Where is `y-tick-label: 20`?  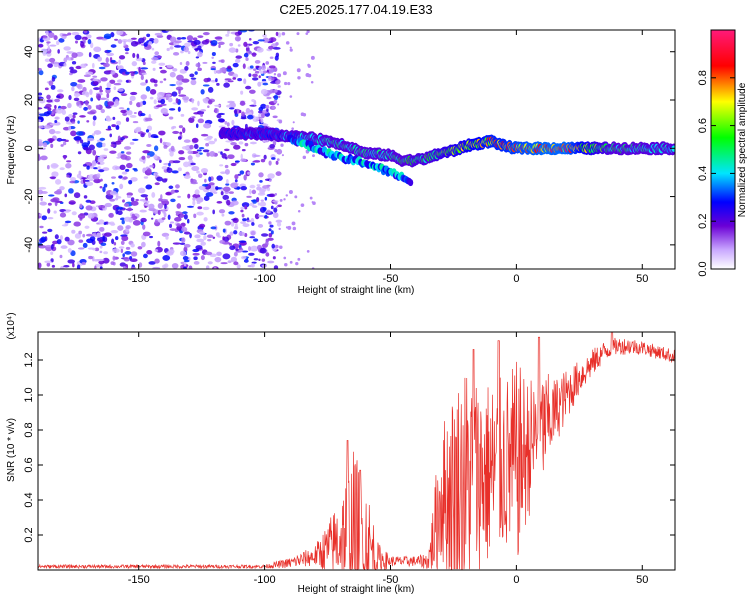 y-tick-label: 20 is located at coordinates (29, 100).